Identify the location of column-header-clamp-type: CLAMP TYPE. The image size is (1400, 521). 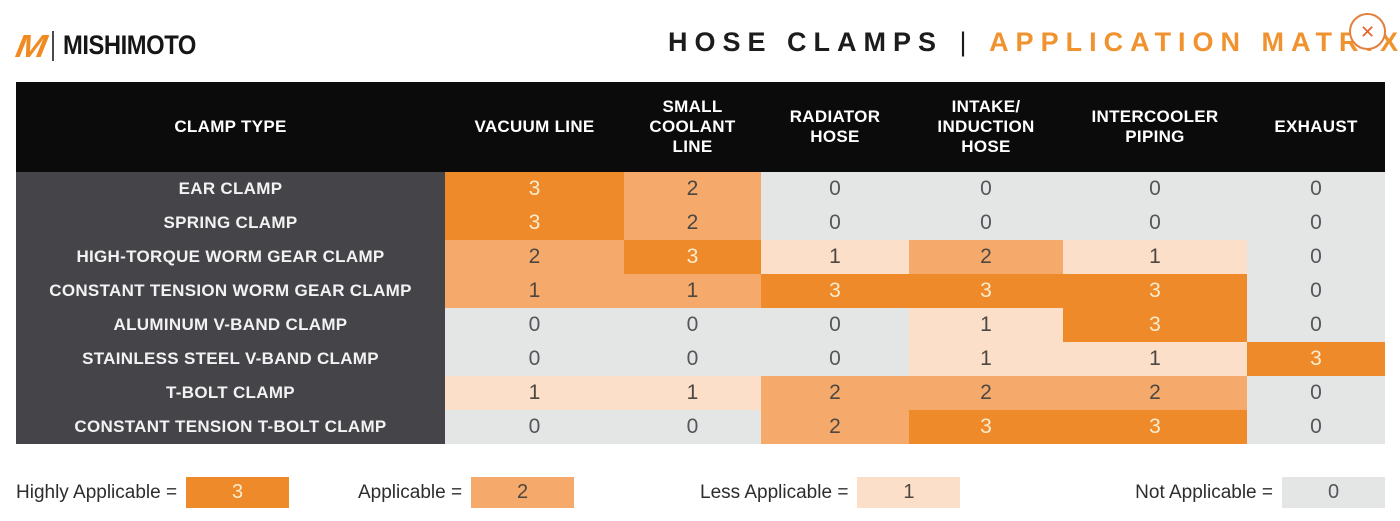
(230, 126).